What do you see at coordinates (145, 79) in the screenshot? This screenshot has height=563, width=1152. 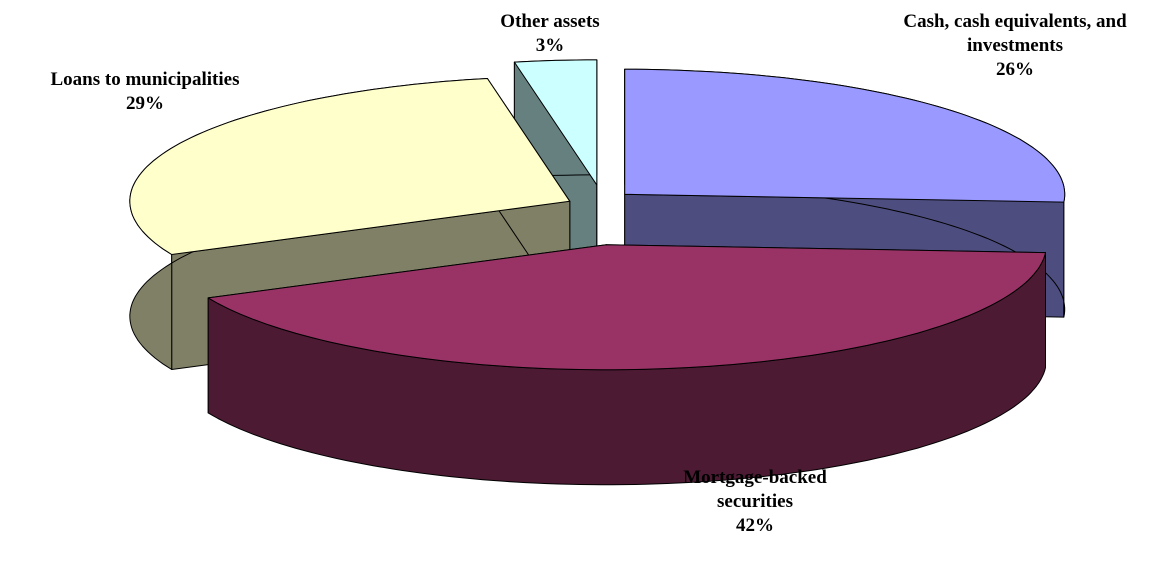 I see `category-label: Loans to municipalities` at bounding box center [145, 79].